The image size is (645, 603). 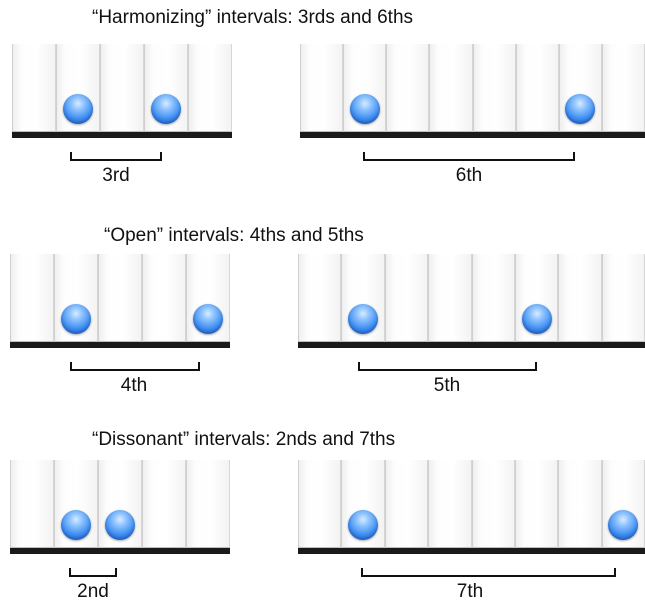 What do you see at coordinates (134, 385) in the screenshot?
I see `interval-label: 4th` at bounding box center [134, 385].